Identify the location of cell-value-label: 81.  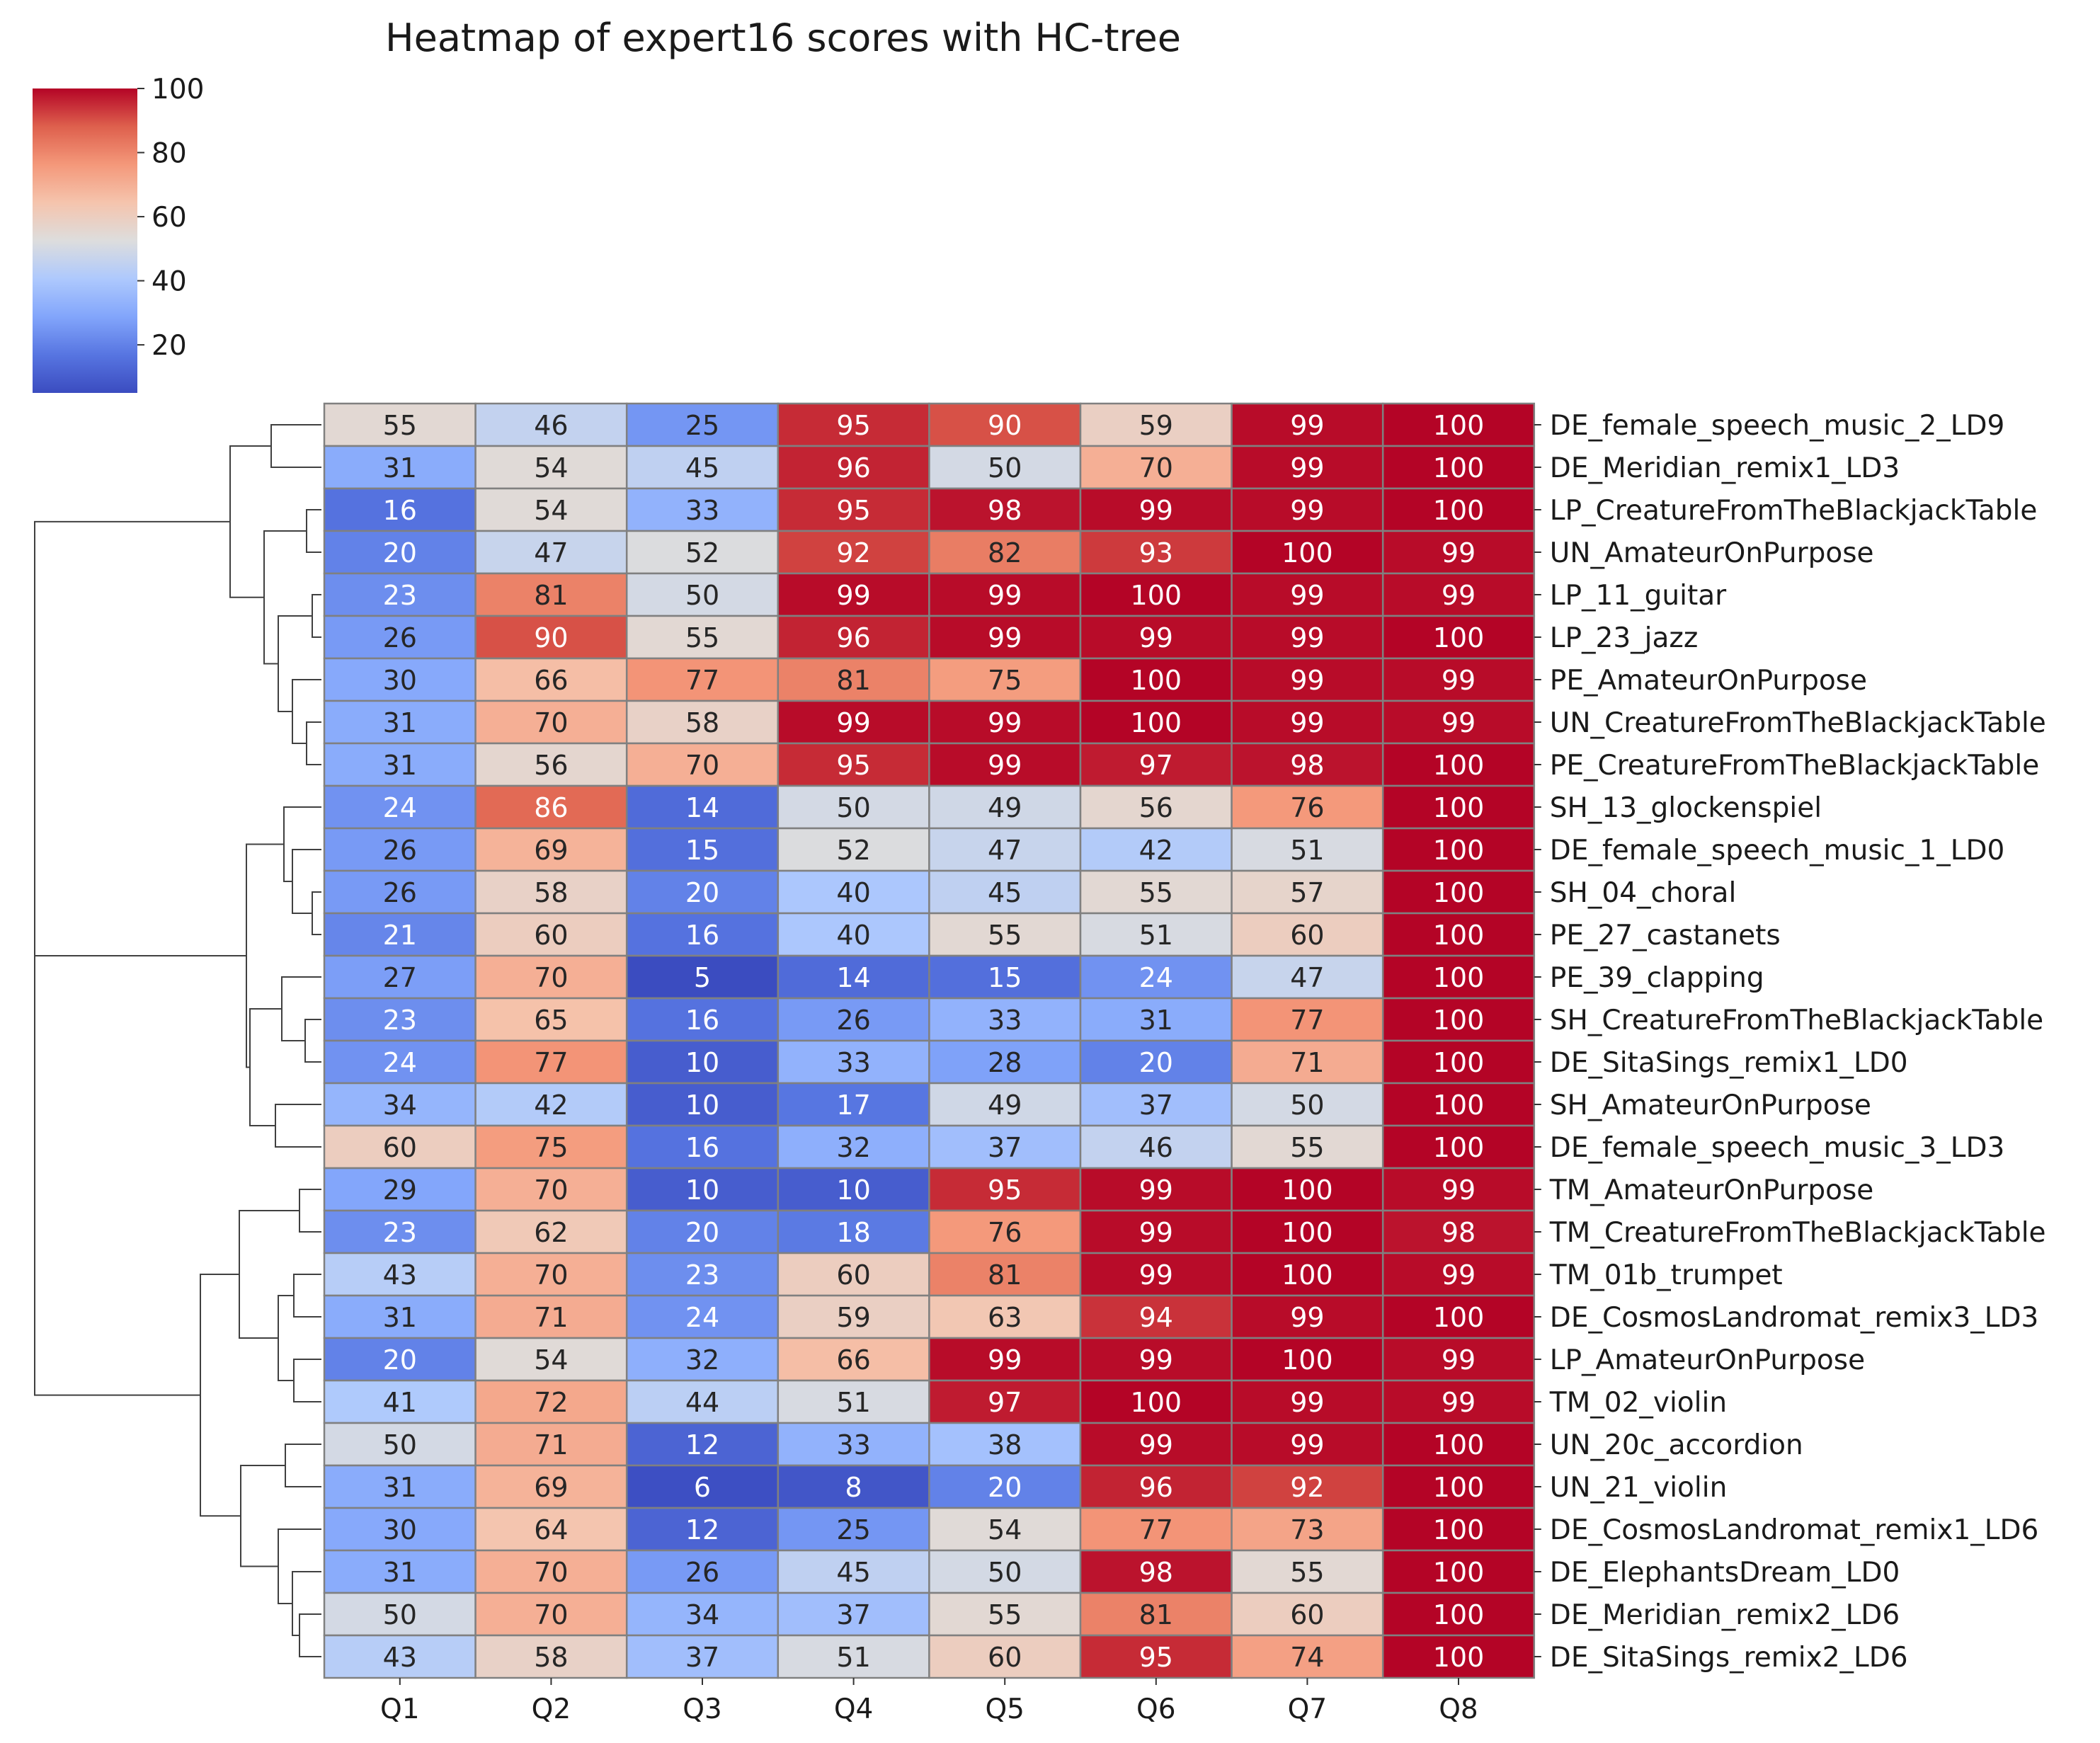
(1005, 1275).